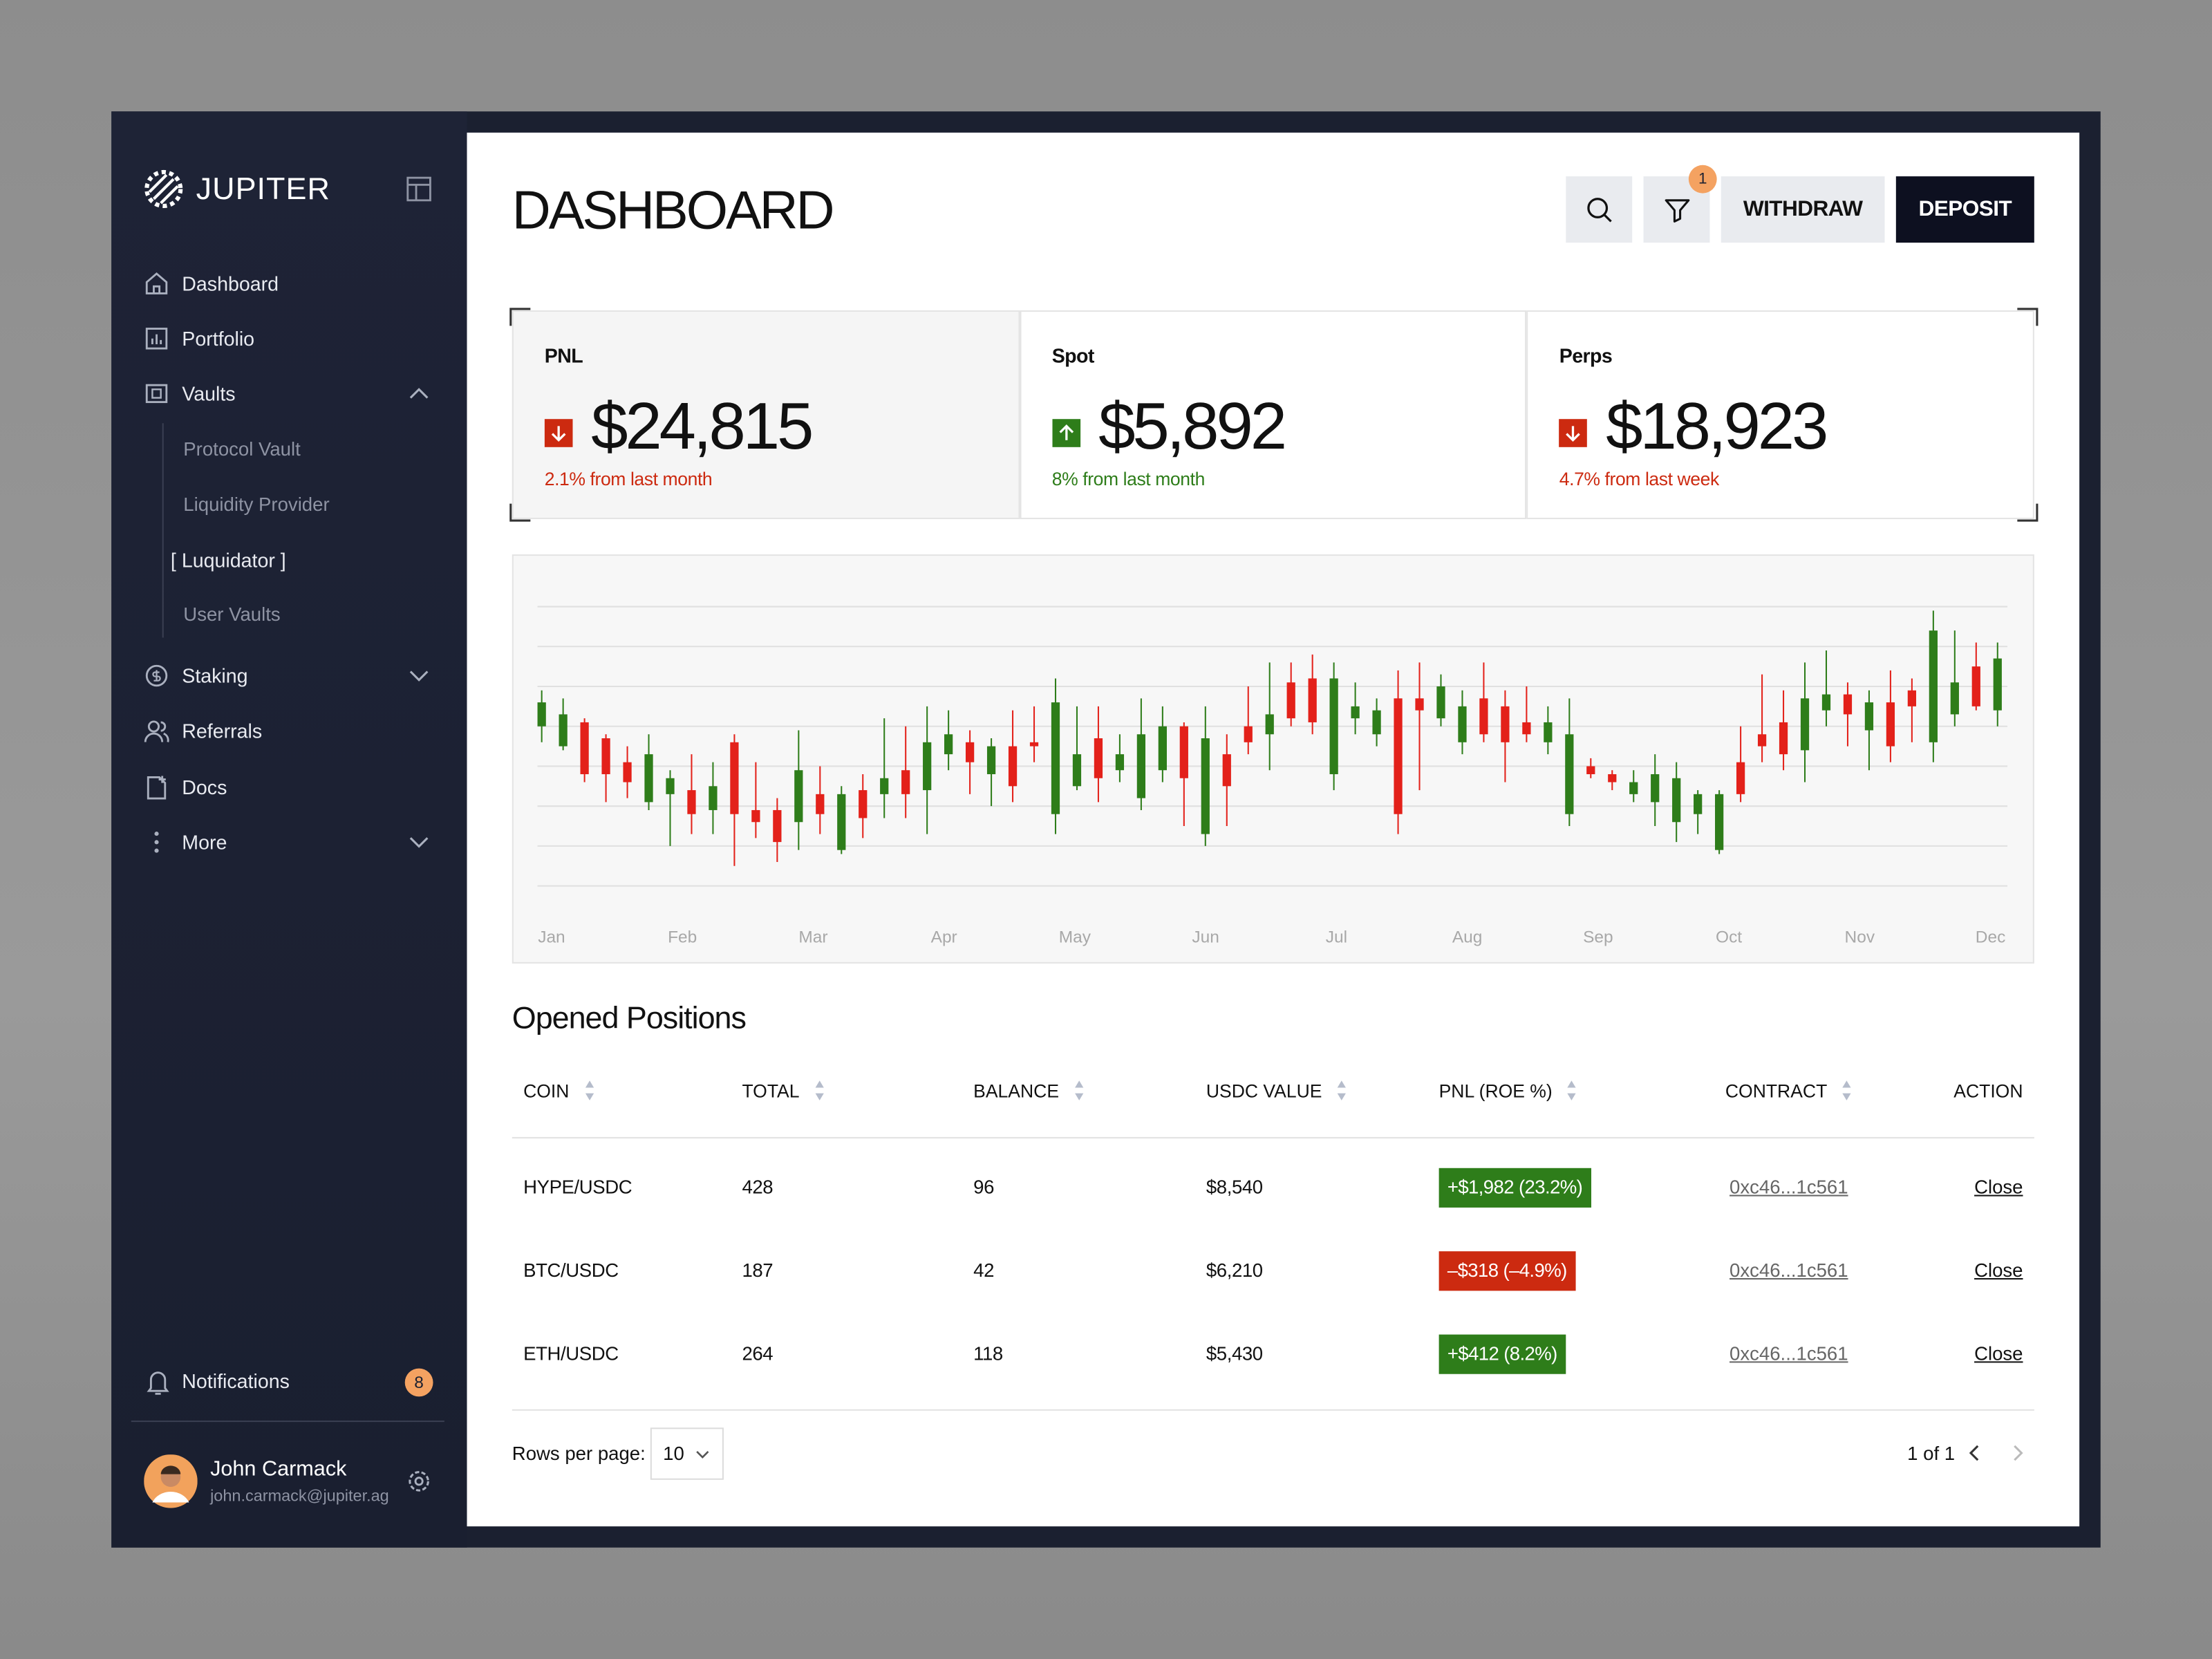  Describe the element at coordinates (702, 426) in the screenshot. I see `stat-value: $24,815` at that location.